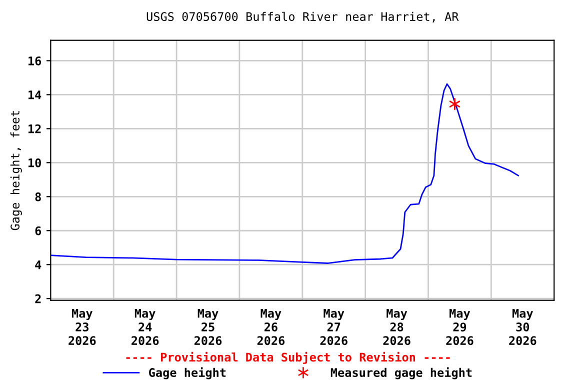 The image size is (576, 384). I want to click on x-tick-label: May 25 2026, so click(208, 327).